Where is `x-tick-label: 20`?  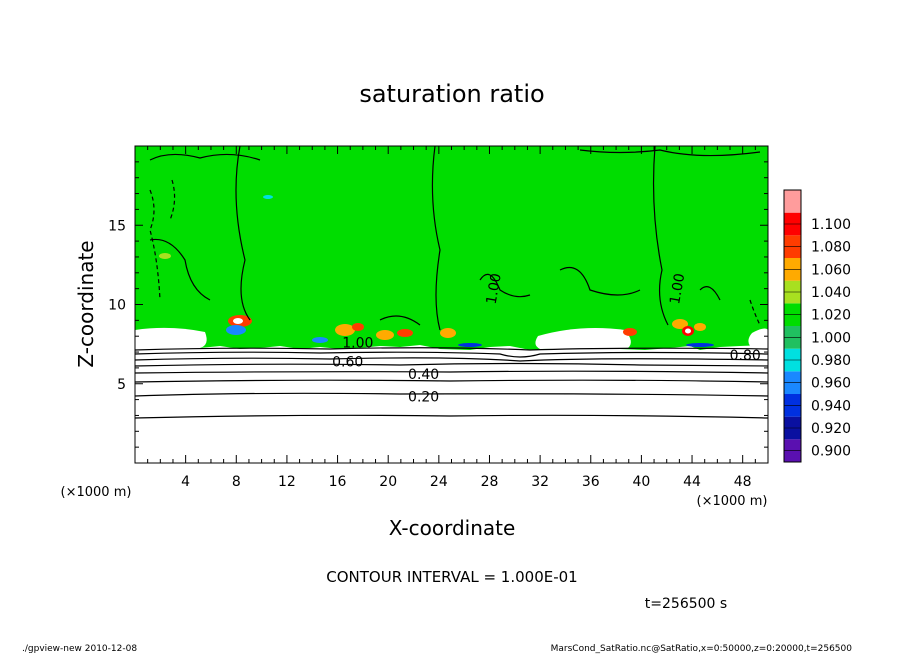 x-tick-label: 20 is located at coordinates (388, 482).